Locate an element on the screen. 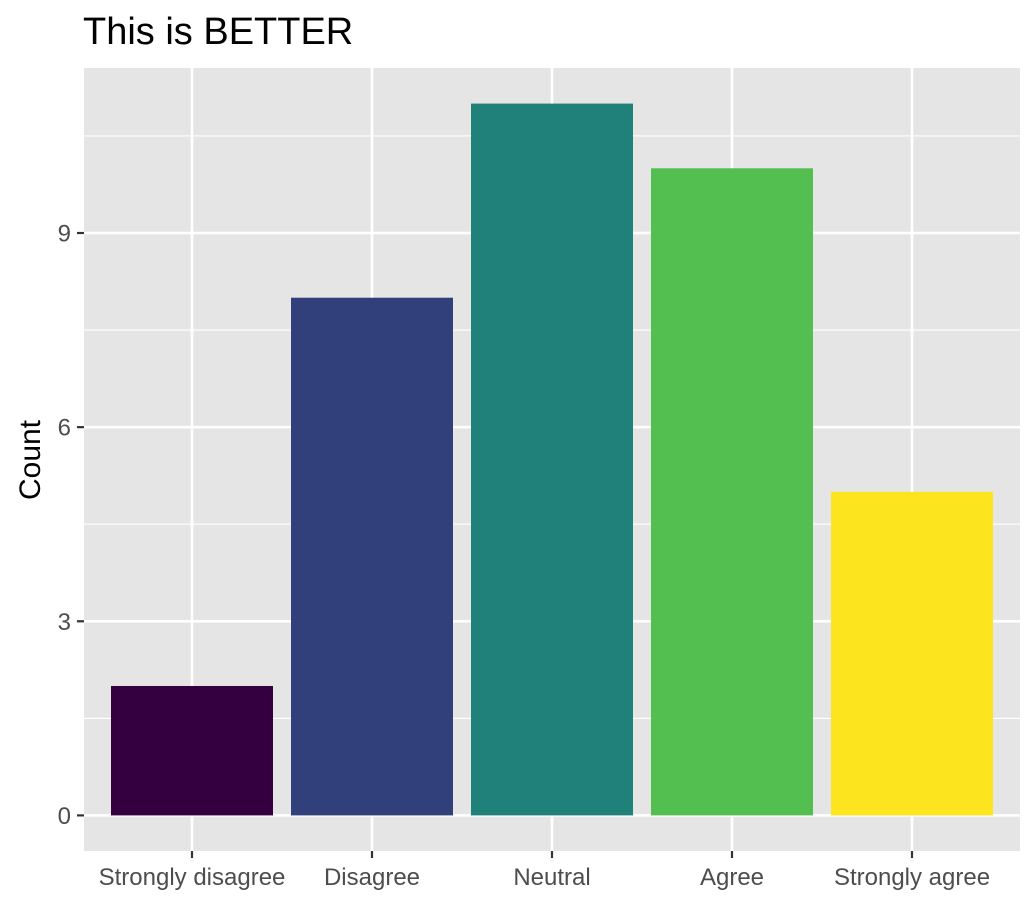  x-tick-label: Disagree is located at coordinates (372, 877).